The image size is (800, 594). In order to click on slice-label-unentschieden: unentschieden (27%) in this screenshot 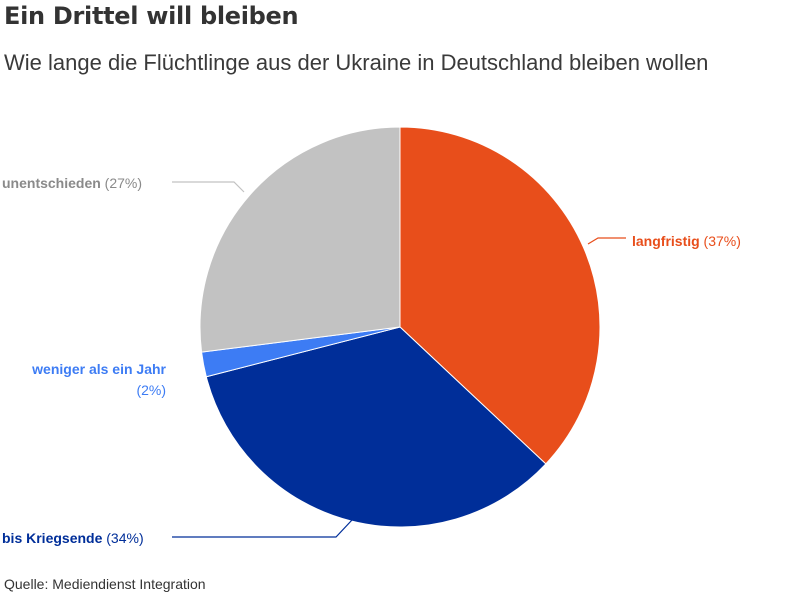, I will do `click(72, 183)`.